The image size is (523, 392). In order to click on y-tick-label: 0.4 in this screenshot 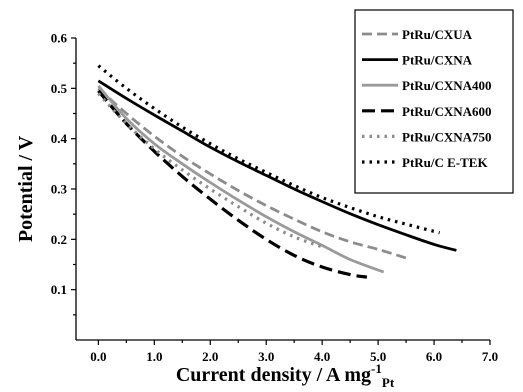, I will do `click(59, 138)`.